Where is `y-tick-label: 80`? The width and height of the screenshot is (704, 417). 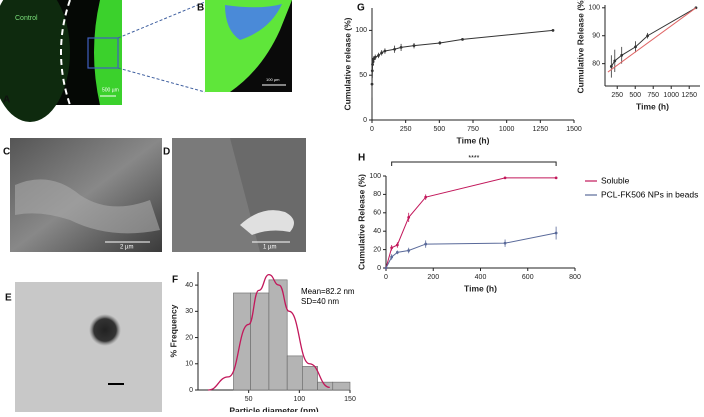 y-tick-label: 80 is located at coordinates (377, 194).